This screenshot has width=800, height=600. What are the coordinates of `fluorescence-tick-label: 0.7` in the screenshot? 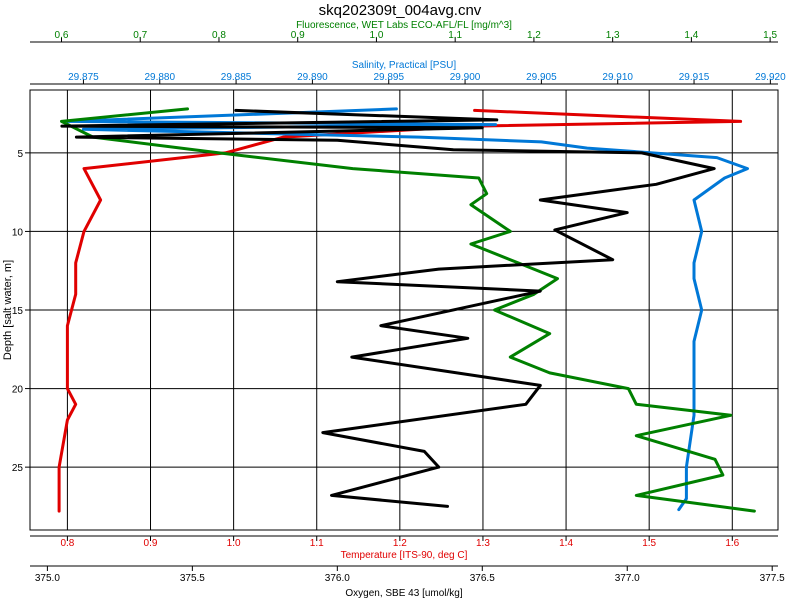 It's located at (140, 35).